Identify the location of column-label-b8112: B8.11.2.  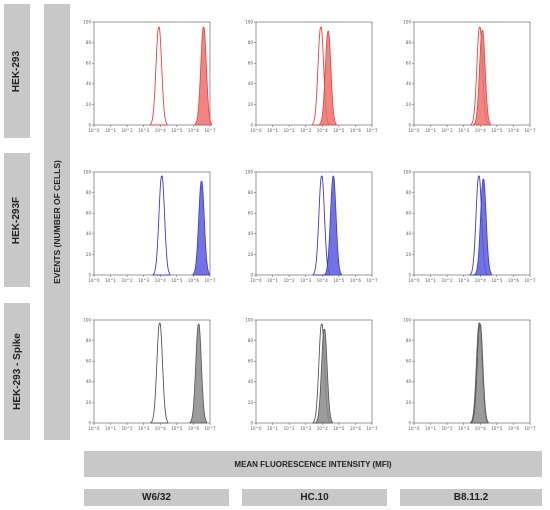
(471, 497).